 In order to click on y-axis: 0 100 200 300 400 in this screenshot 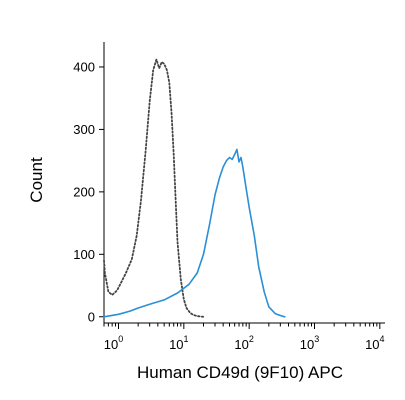, I will do `click(88, 191)`.